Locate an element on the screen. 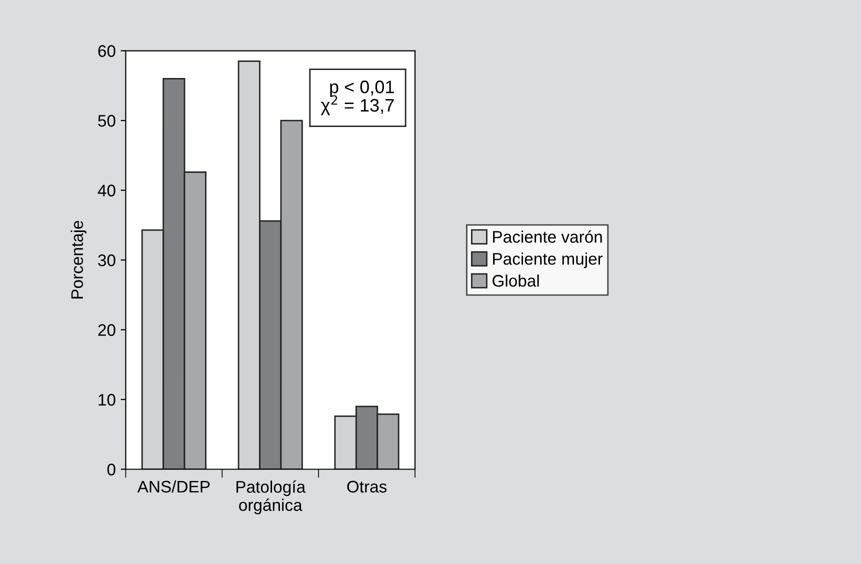 This screenshot has width=861, height=564. y-tick-label: 60 is located at coordinates (107, 51).